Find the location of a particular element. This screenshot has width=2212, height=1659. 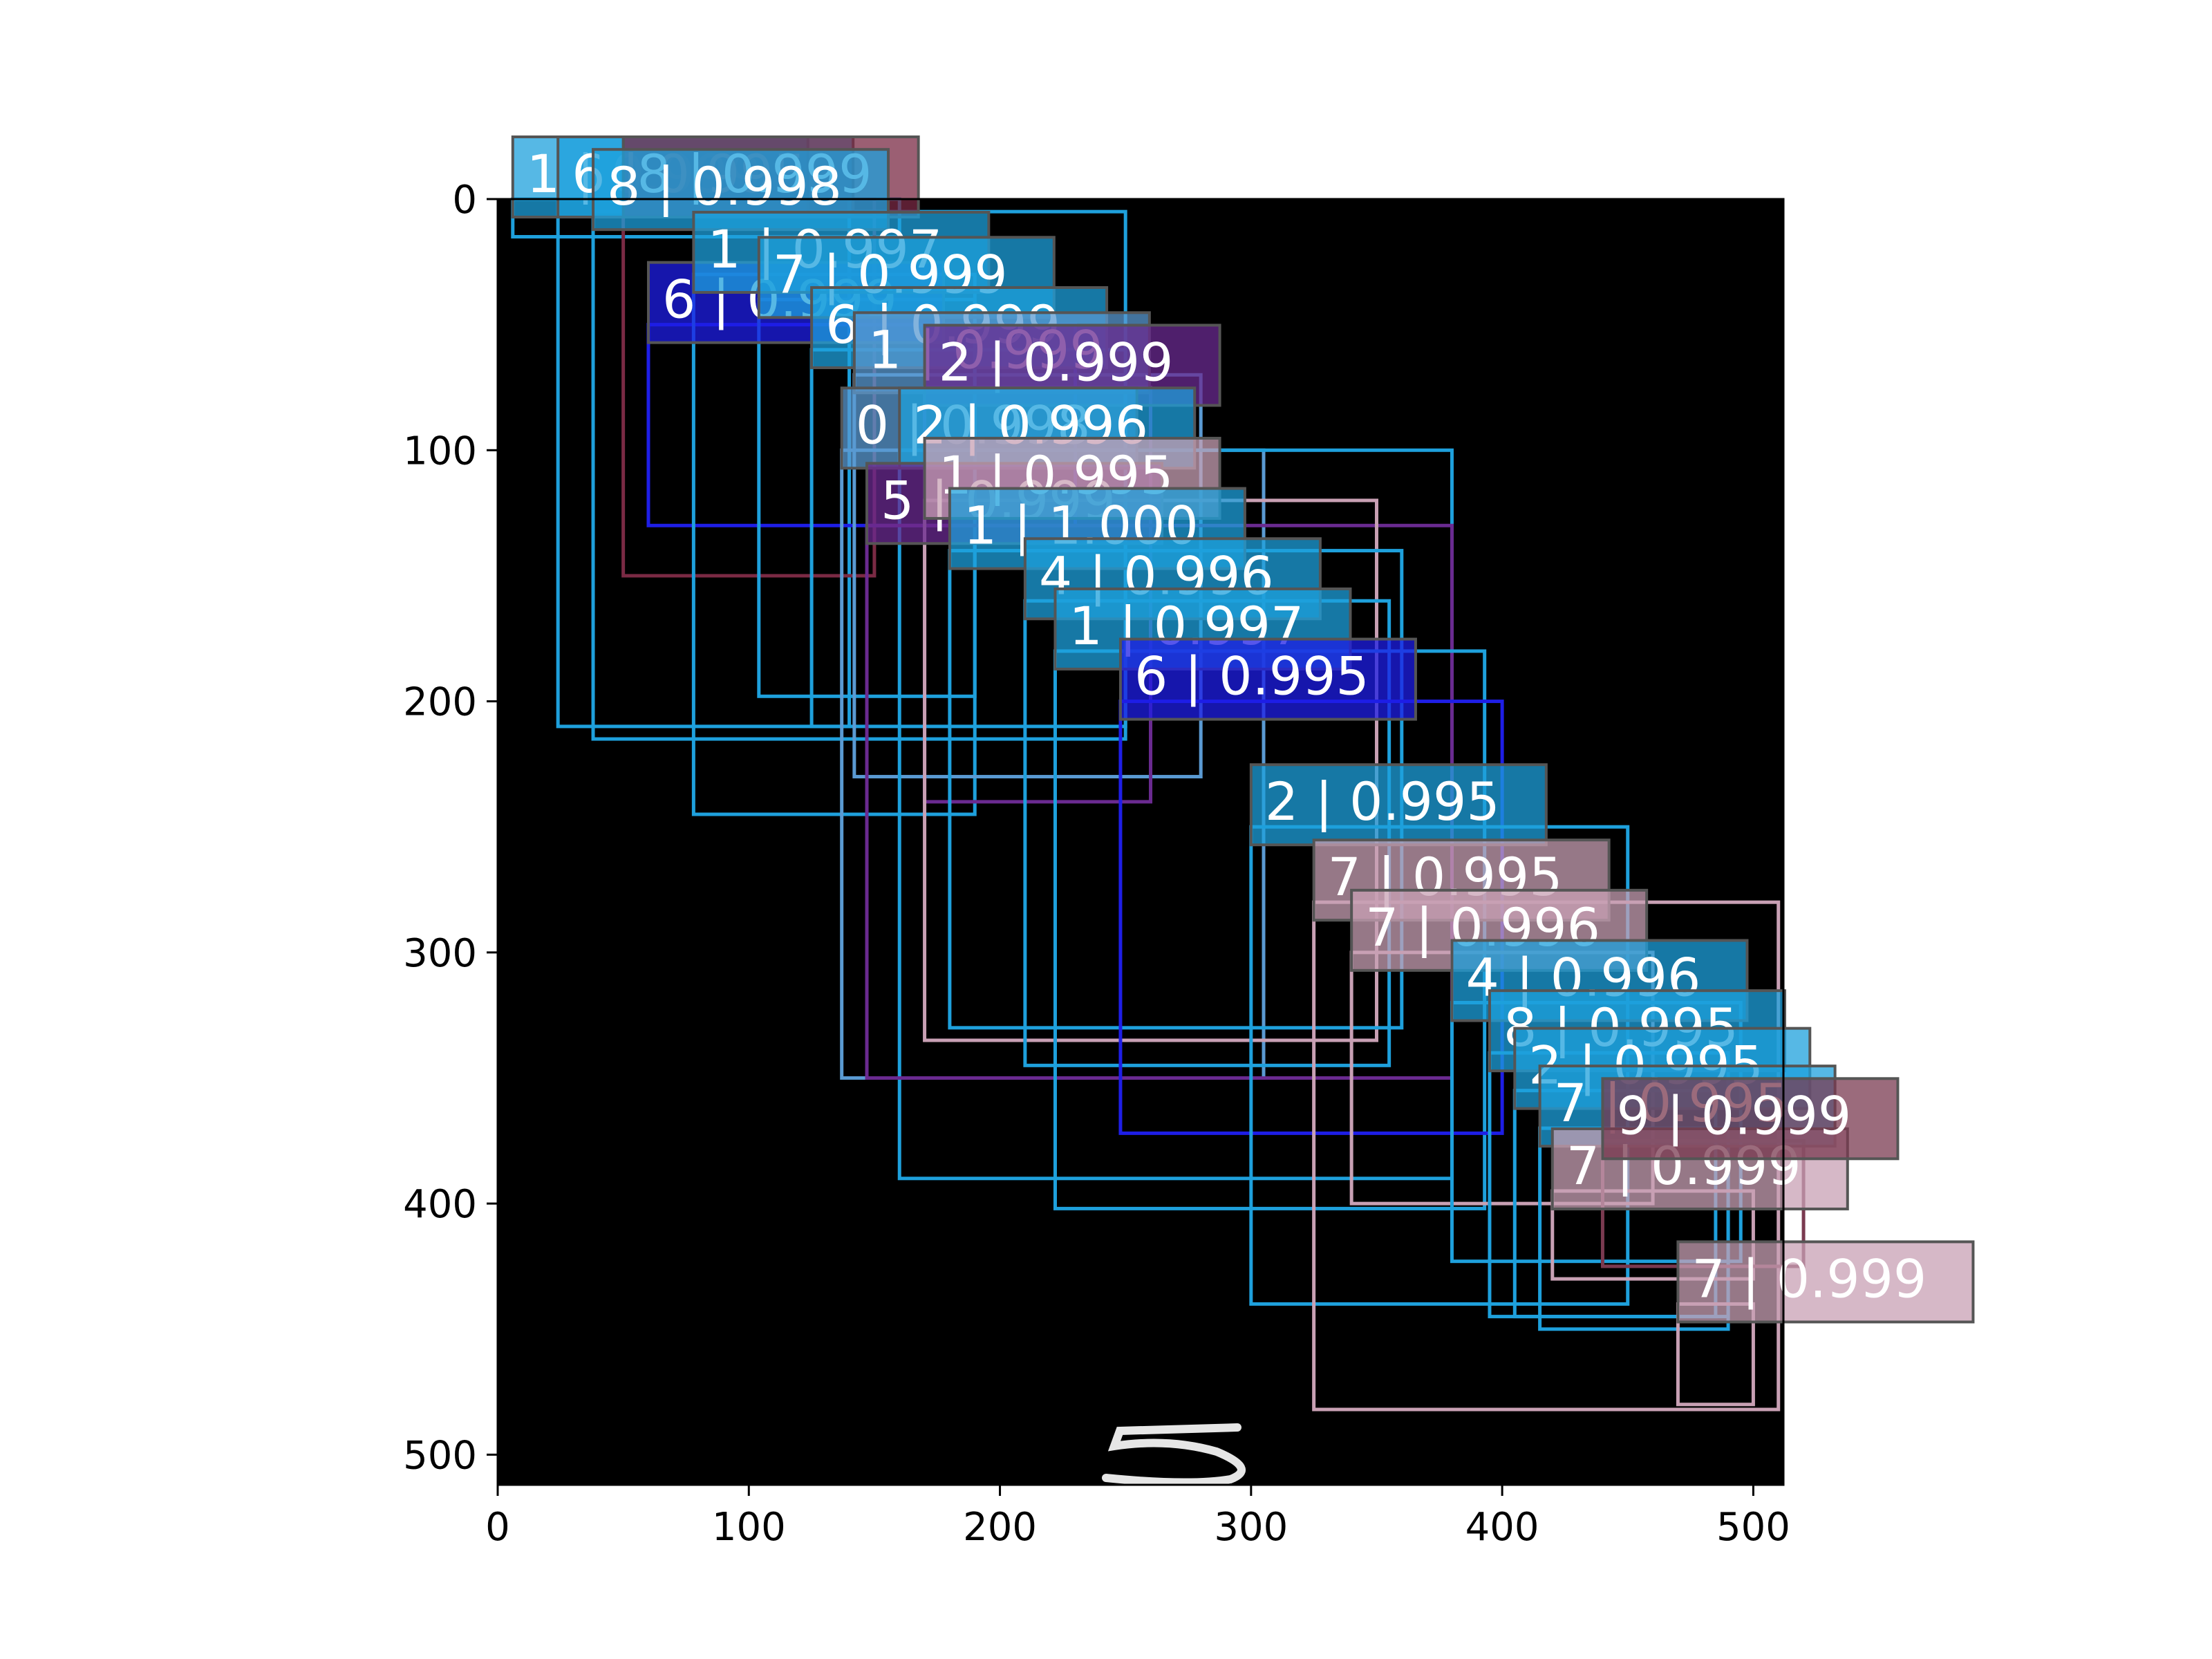

y-tick-label: 200 is located at coordinates (440, 702).